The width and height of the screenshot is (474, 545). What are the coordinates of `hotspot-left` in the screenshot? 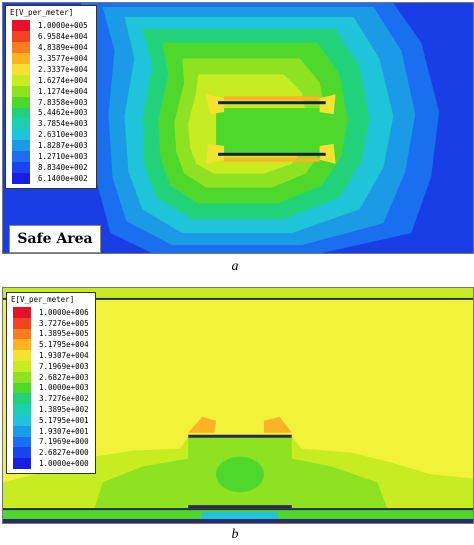 It's located at (202, 424).